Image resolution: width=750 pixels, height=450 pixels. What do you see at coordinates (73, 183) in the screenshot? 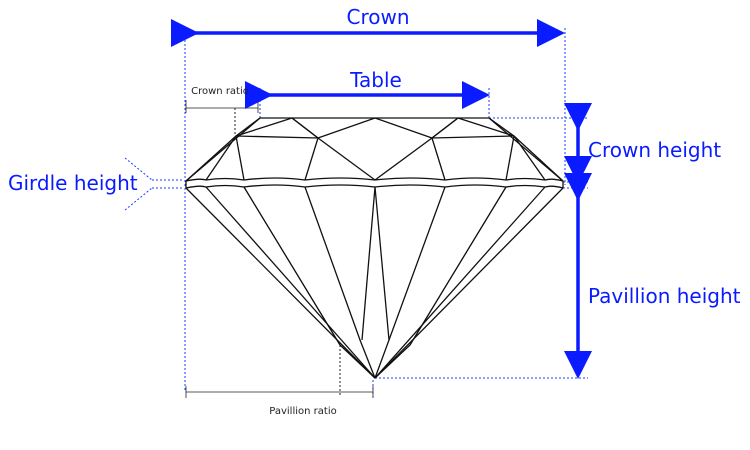
I see `girdle-height-label: Girdle height` at bounding box center [73, 183].